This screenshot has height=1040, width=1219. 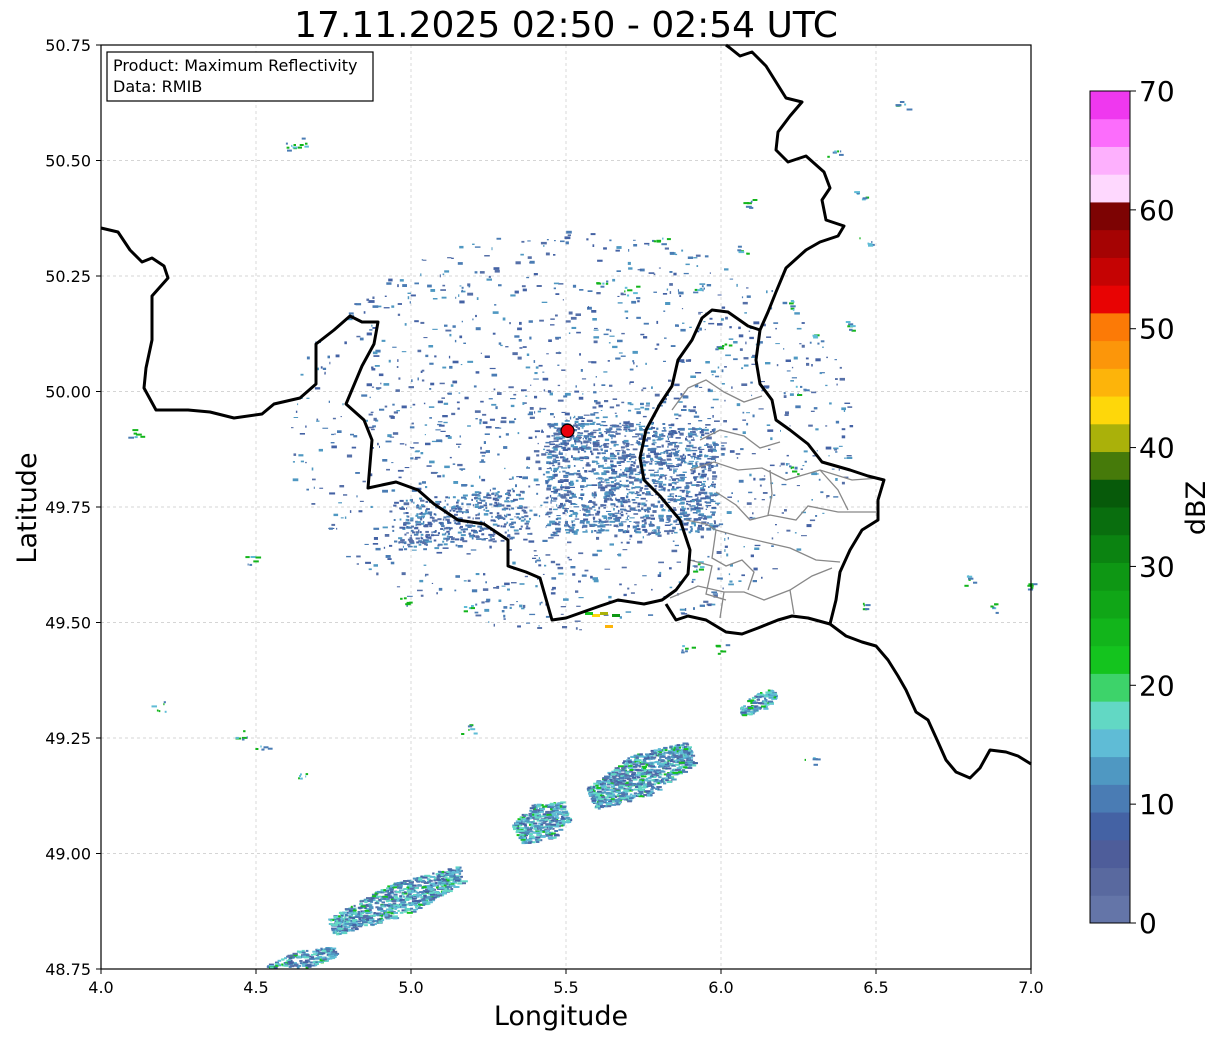 I want to click on colorbar-tick-label: 50, so click(x=1157, y=329).